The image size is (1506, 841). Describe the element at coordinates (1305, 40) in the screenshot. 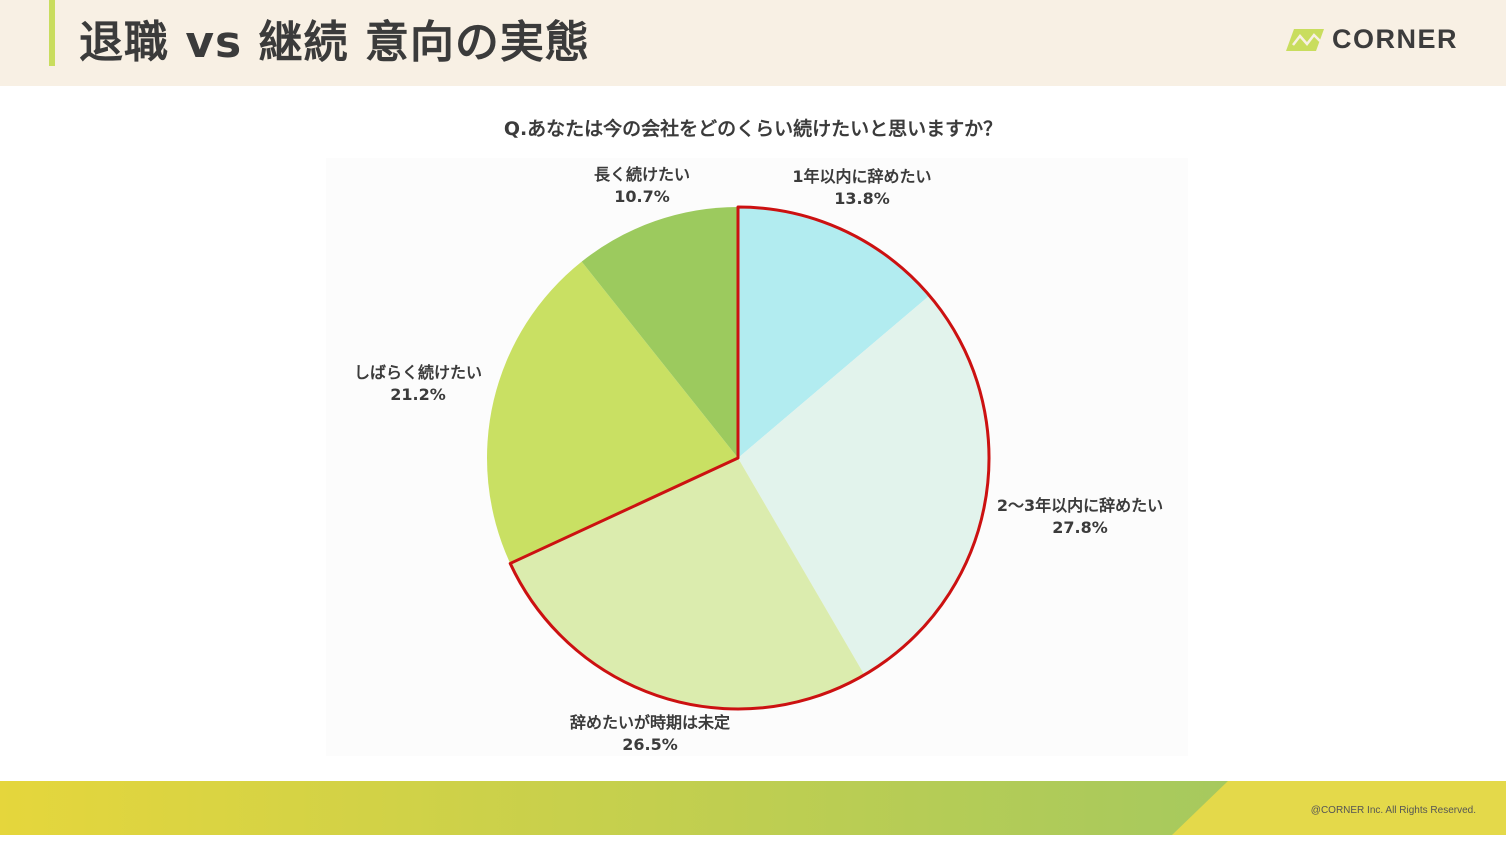

I see `corner-logo-mark-icon` at that location.